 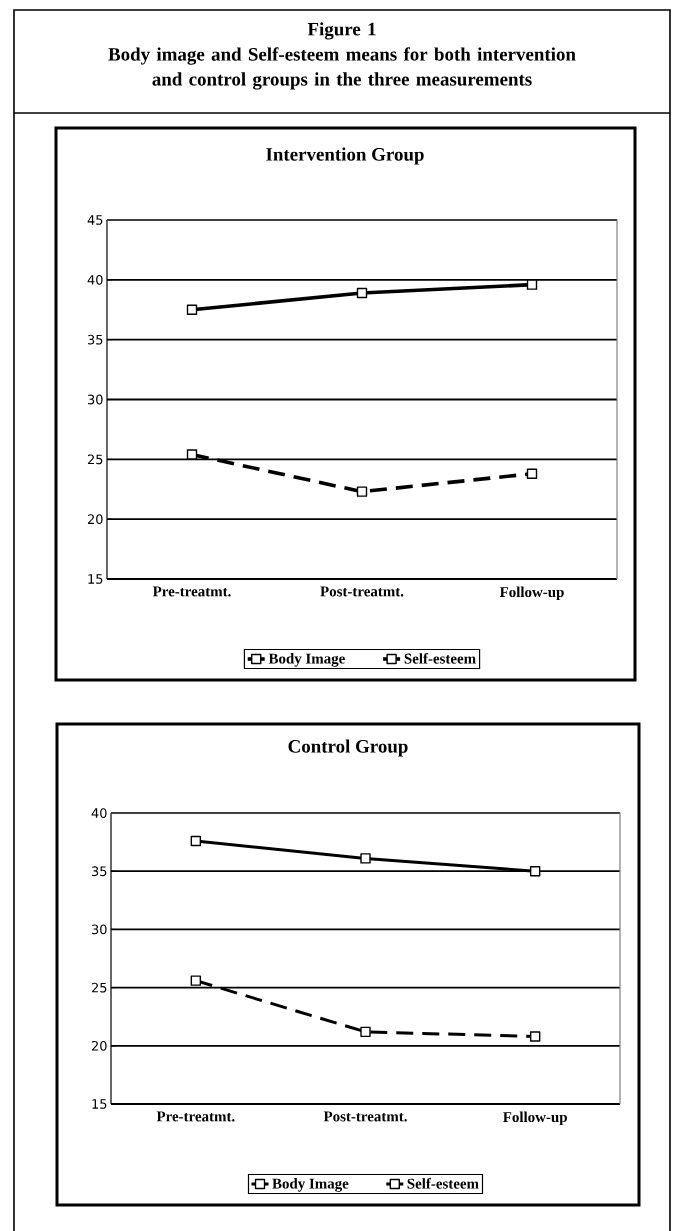 What do you see at coordinates (342, 68) in the screenshot?
I see `text: Body image and Self-esteem means for both intervention and control groups in the three measurements` at bounding box center [342, 68].